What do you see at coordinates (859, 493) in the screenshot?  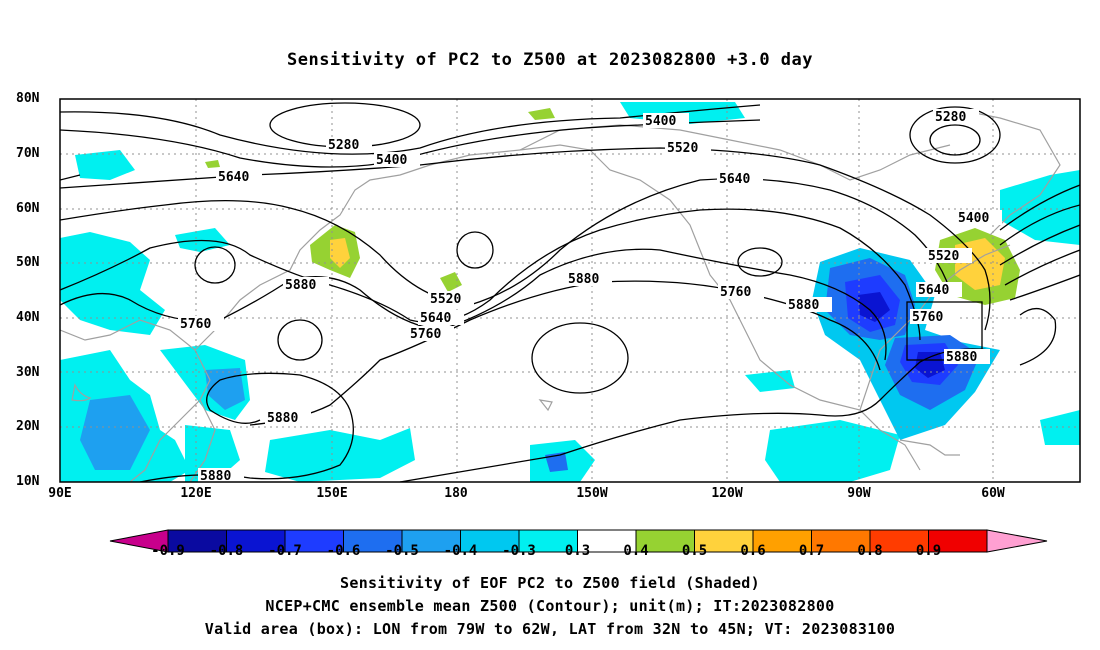 I see `lon-label-90w: 90W` at bounding box center [859, 493].